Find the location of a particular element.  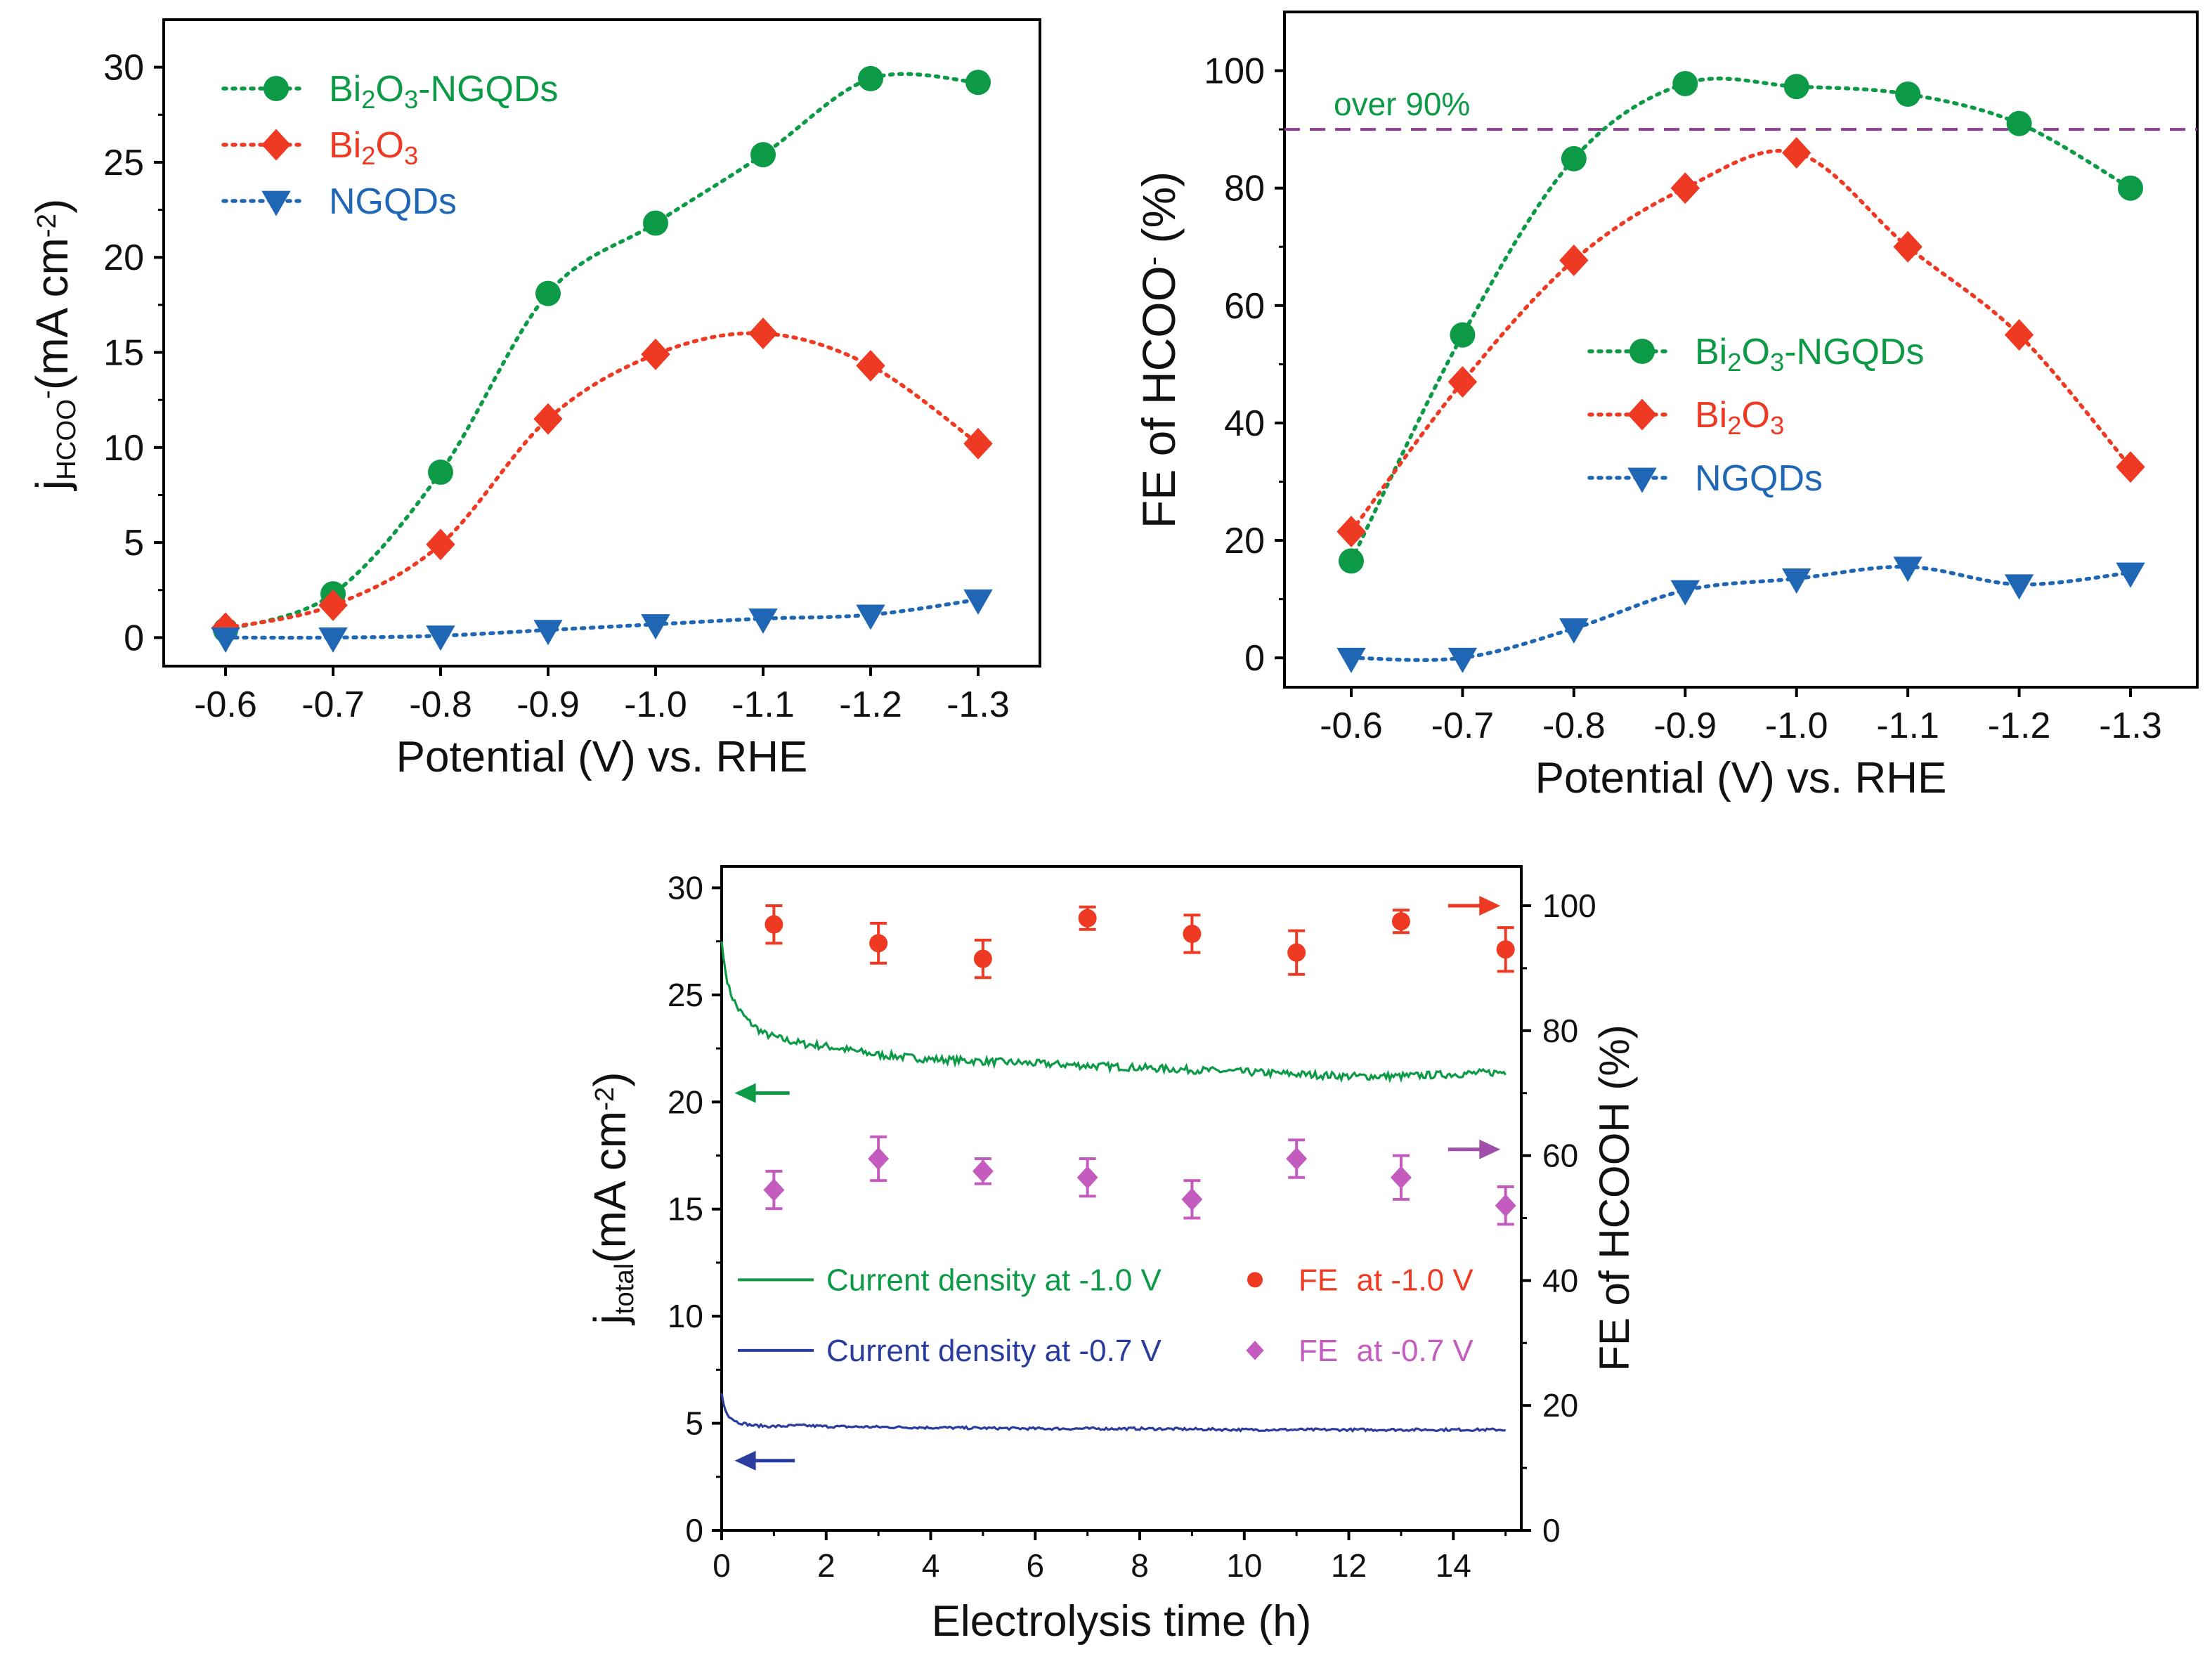

y-axis-title: jHCOO-(mA cm-2) is located at coordinates (54, 345).